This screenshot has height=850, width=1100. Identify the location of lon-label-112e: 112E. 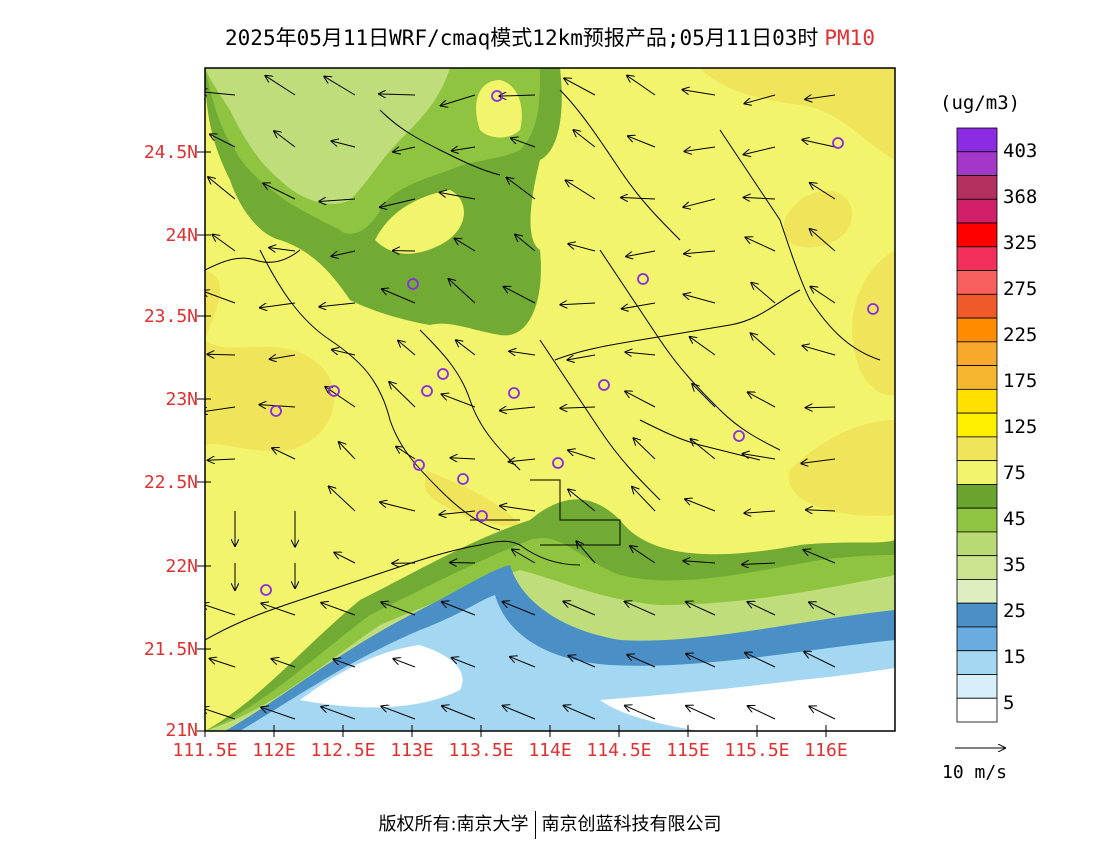
(274, 750).